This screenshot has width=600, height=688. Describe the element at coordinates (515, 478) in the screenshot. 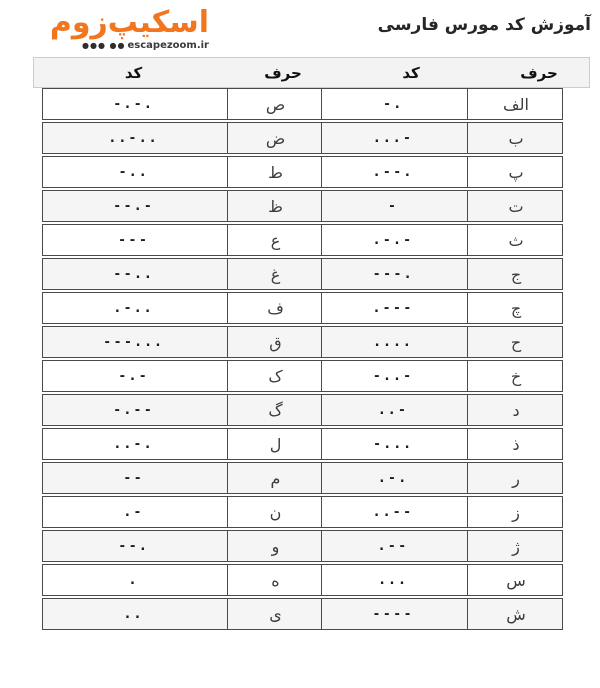

I see `letter-cell: ر` at that location.